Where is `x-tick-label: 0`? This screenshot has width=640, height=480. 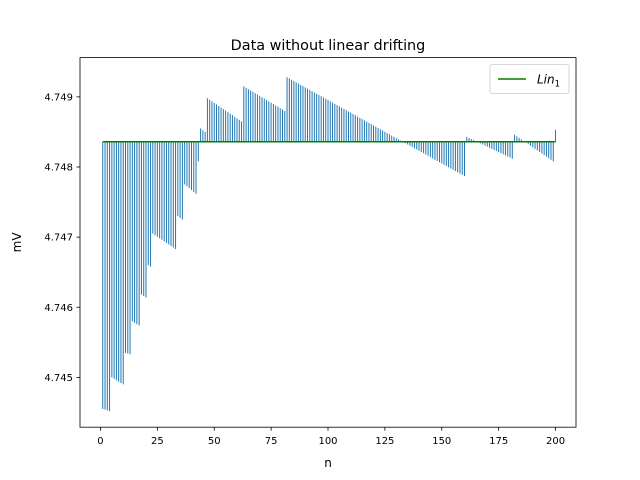 x-tick-label: 0 is located at coordinates (100, 441).